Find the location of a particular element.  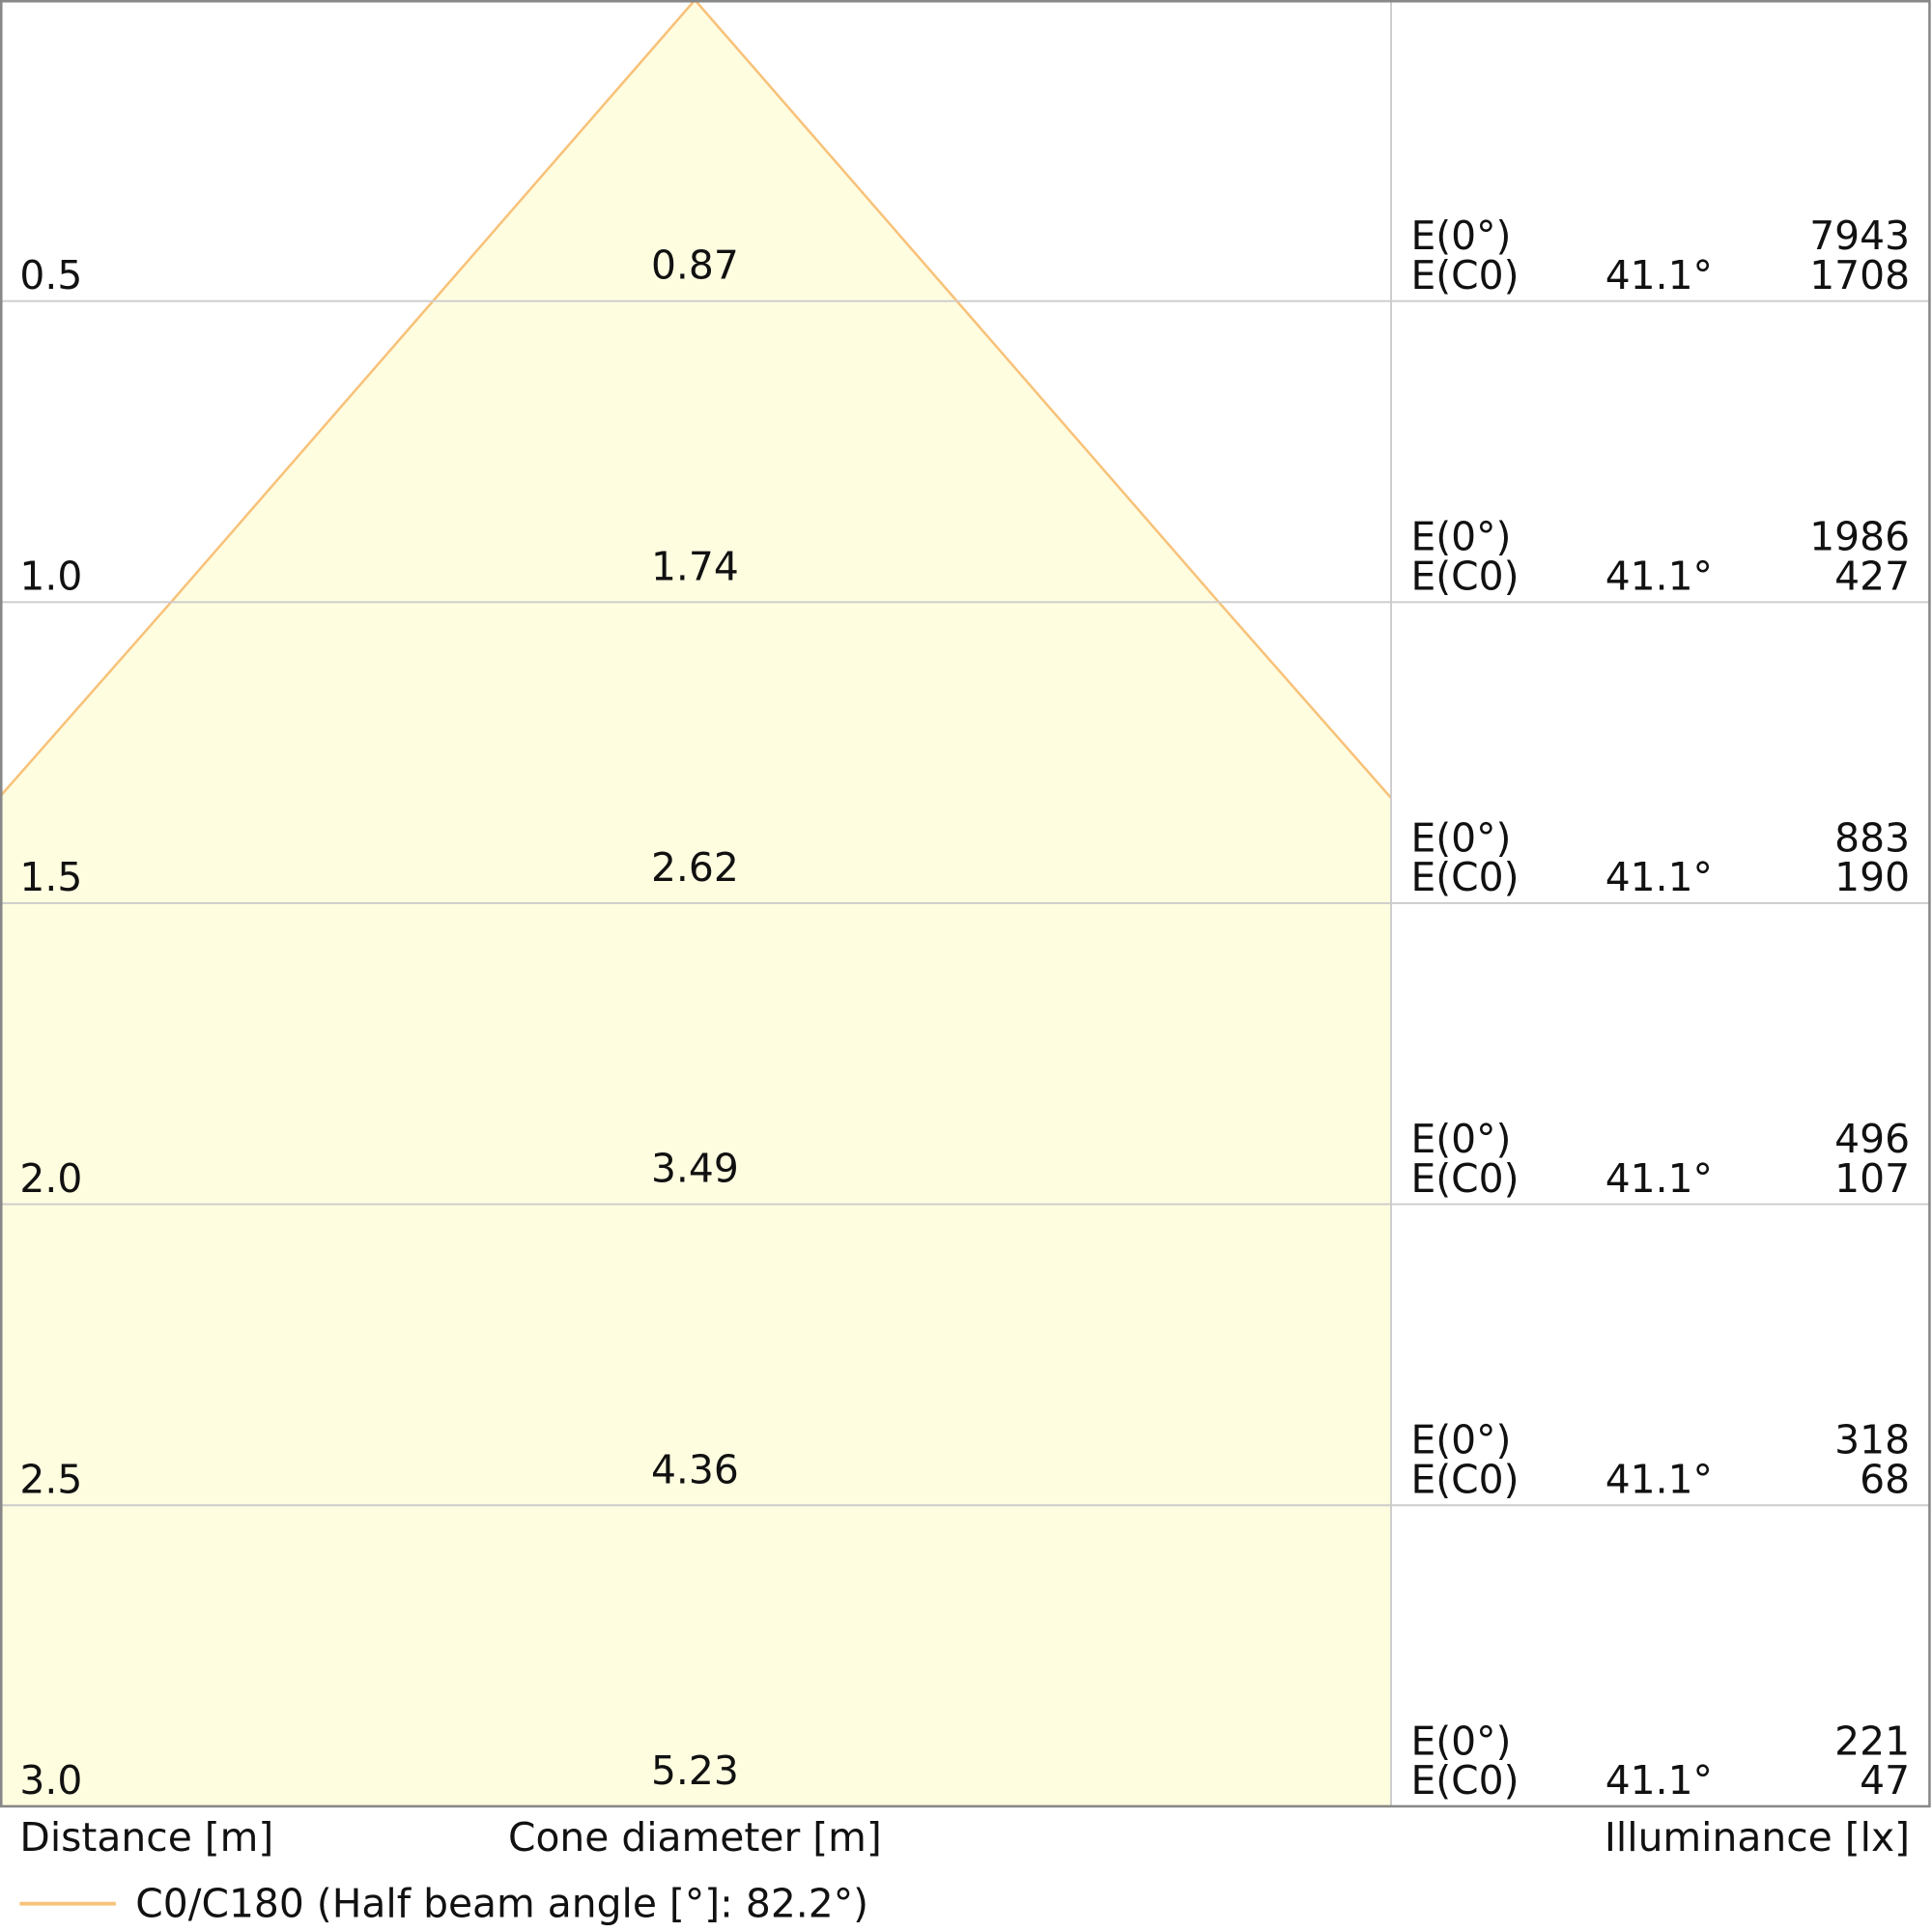

ec0-value: 190 is located at coordinates (1872, 877).